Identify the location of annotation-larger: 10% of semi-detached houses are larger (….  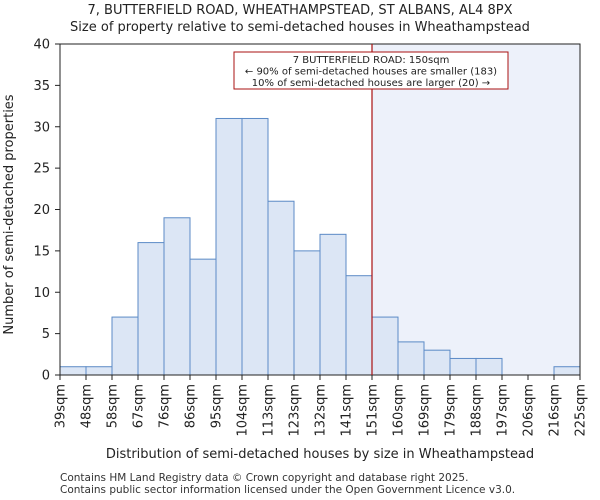
(371, 83).